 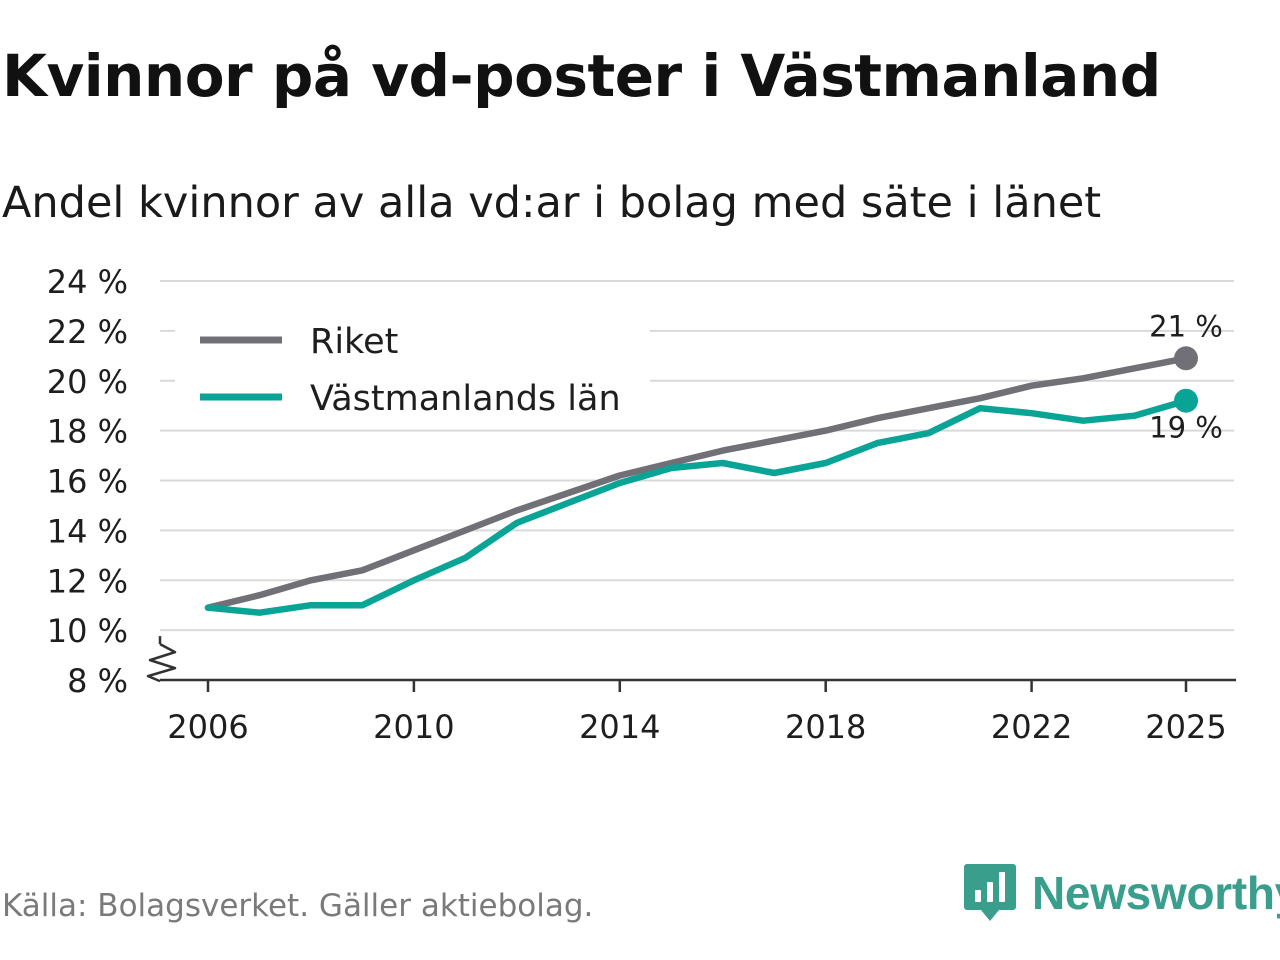 I want to click on y-tick-label: 12 %, so click(x=87, y=581).